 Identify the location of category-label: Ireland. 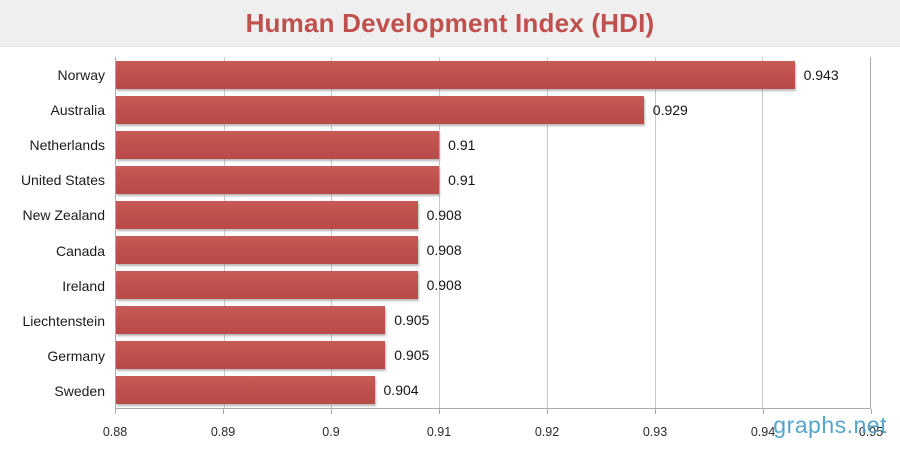
(83, 285).